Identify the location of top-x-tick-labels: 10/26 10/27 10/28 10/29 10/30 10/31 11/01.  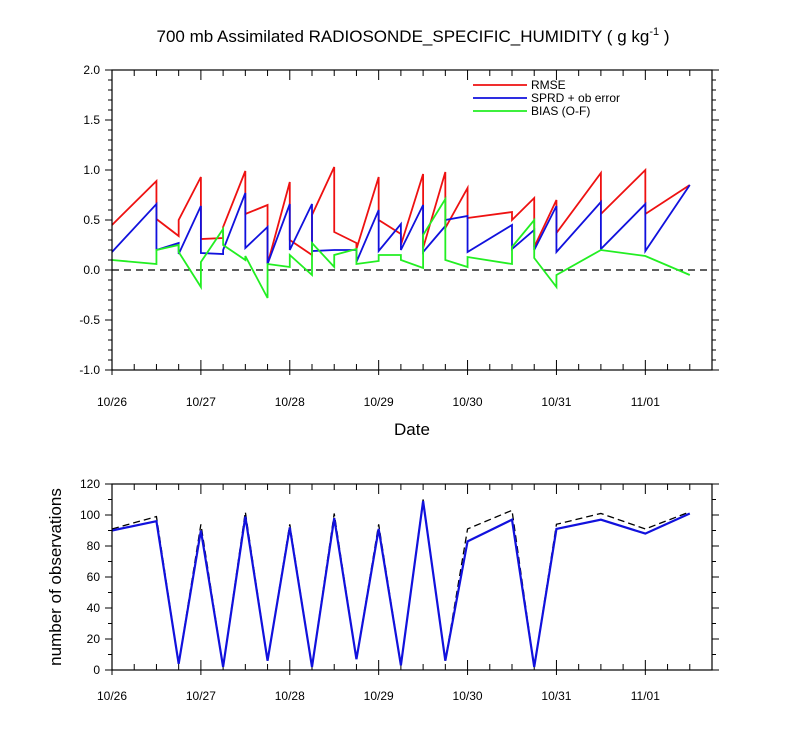
(378, 402).